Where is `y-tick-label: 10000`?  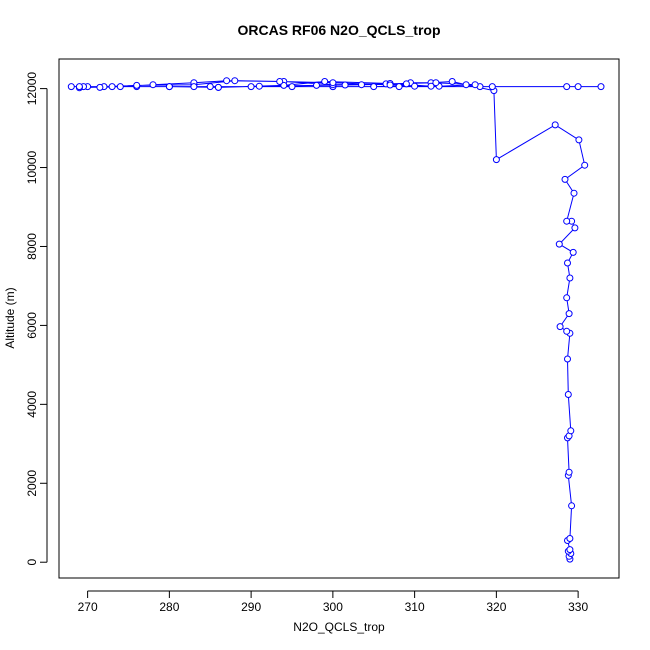
y-tick-label: 10000 is located at coordinates (32, 168).